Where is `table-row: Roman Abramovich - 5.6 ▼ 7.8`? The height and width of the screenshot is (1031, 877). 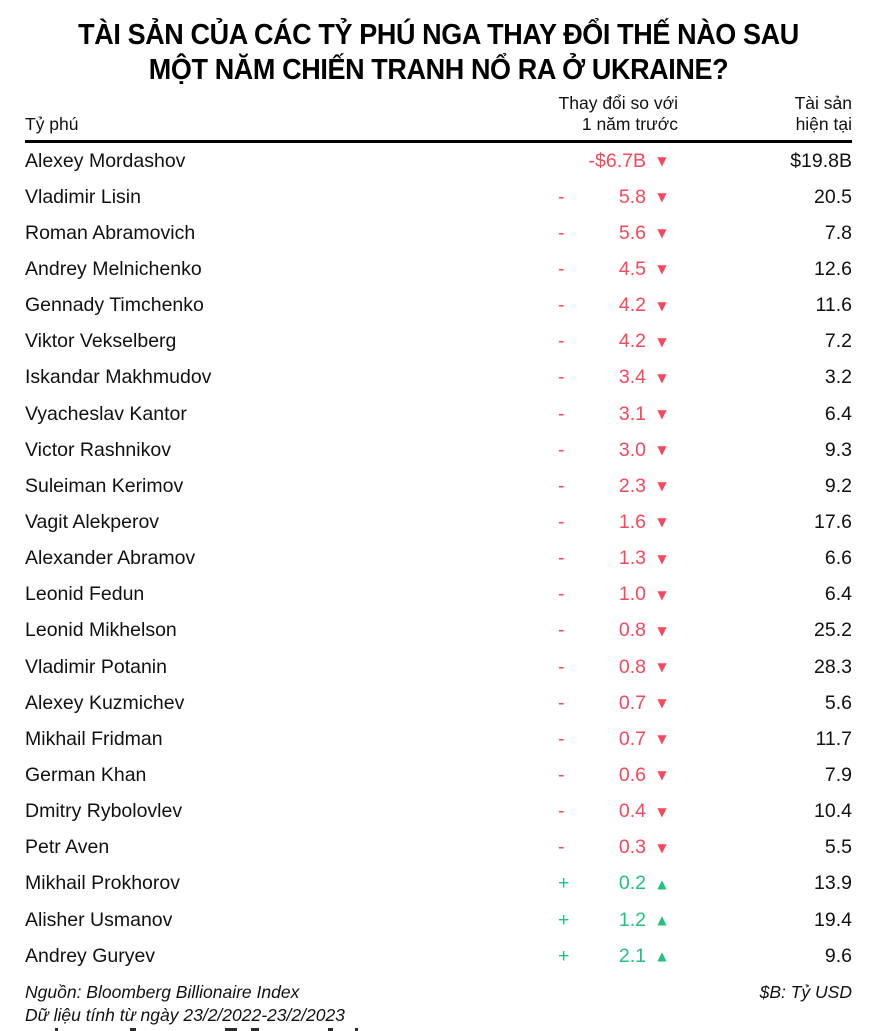 table-row: Roman Abramovich - 5.6 ▼ 7.8 is located at coordinates (438, 233).